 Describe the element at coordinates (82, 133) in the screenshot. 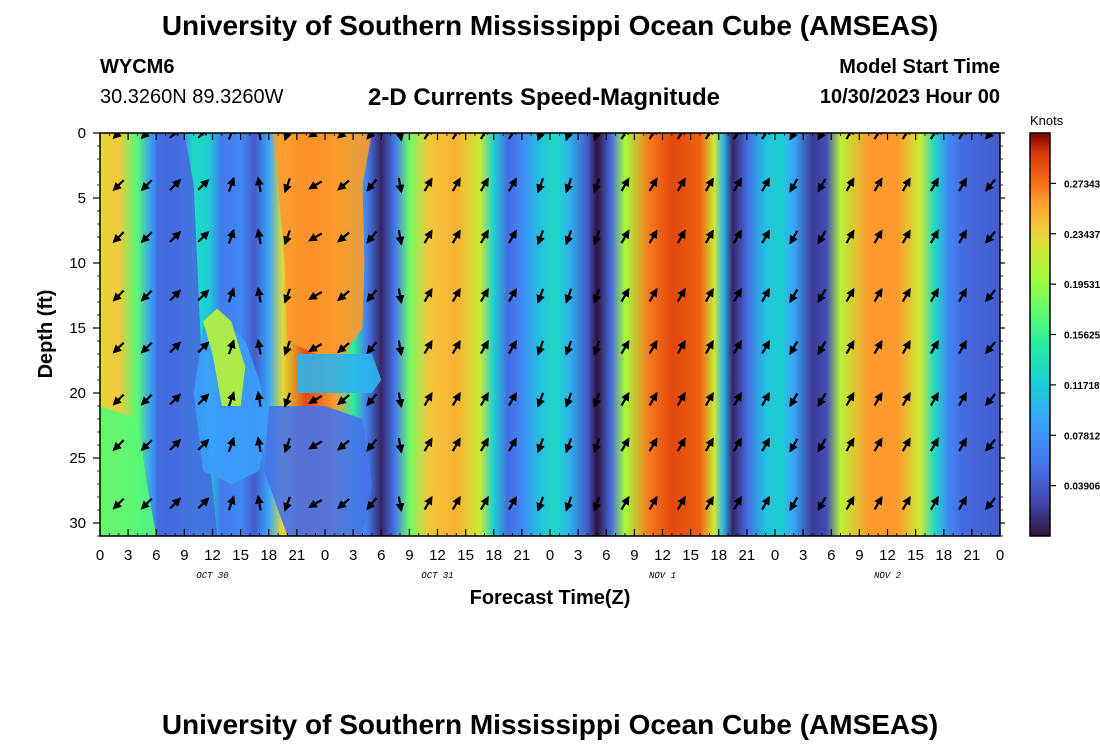

I see `y-tick-label: 0` at that location.